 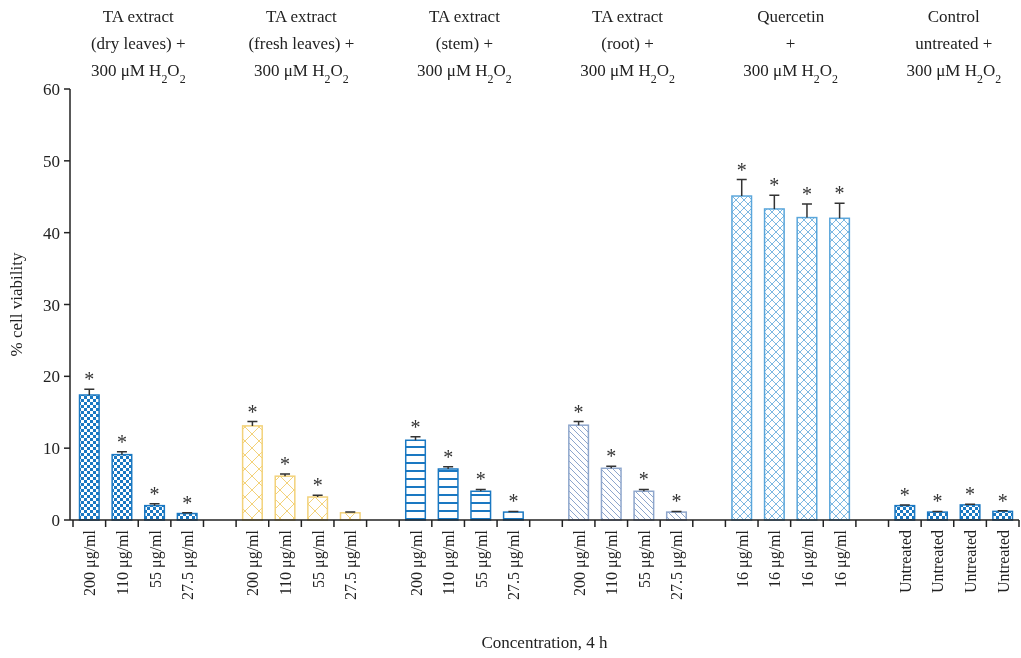 I want to click on y-tick-label: 60, so click(x=51, y=89).